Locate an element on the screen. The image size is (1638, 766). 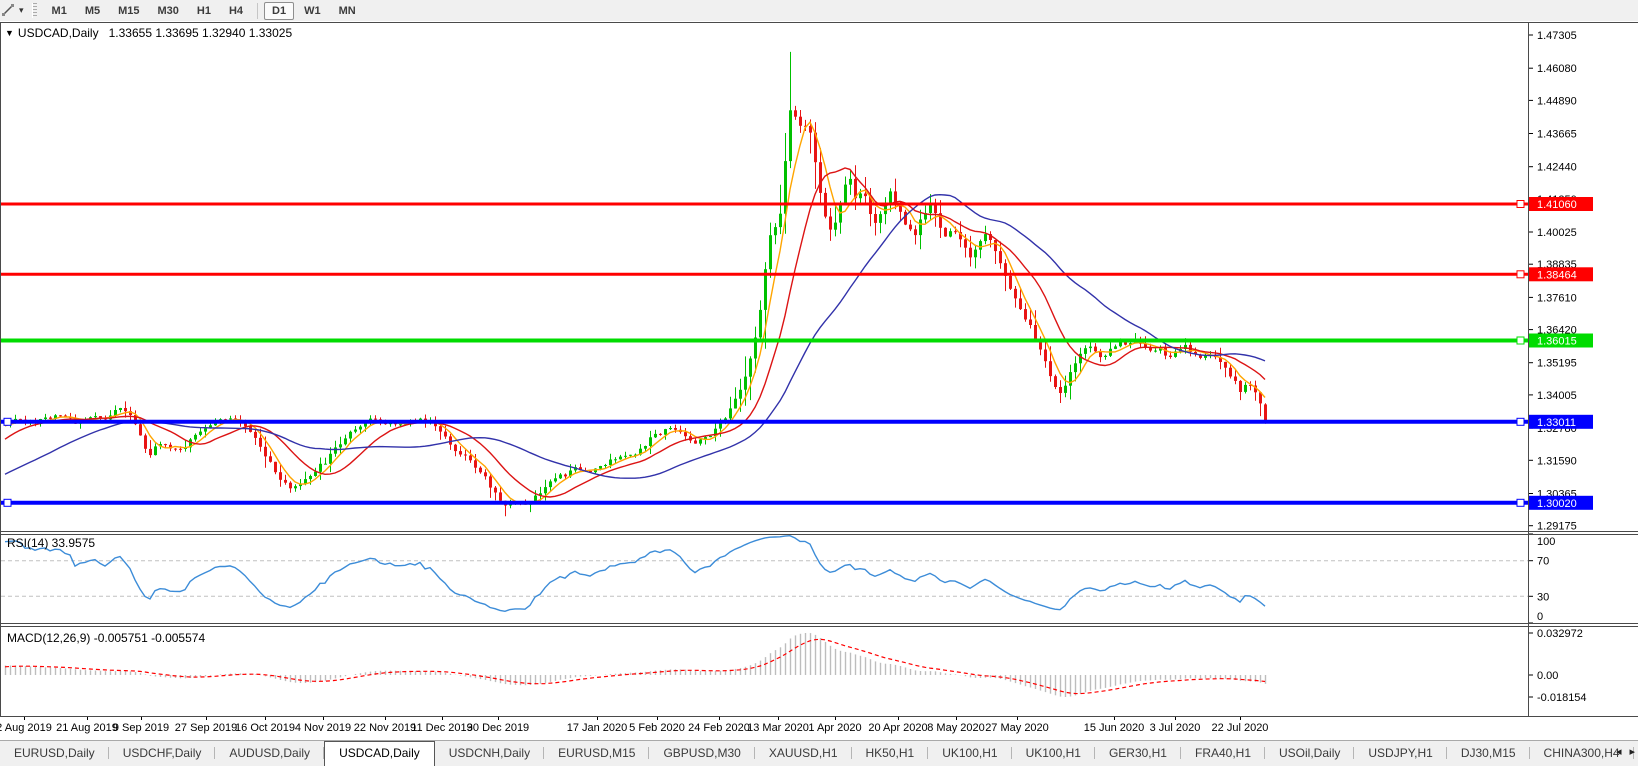
date-tick-label: 22 Nov 2019 is located at coordinates (385, 728).